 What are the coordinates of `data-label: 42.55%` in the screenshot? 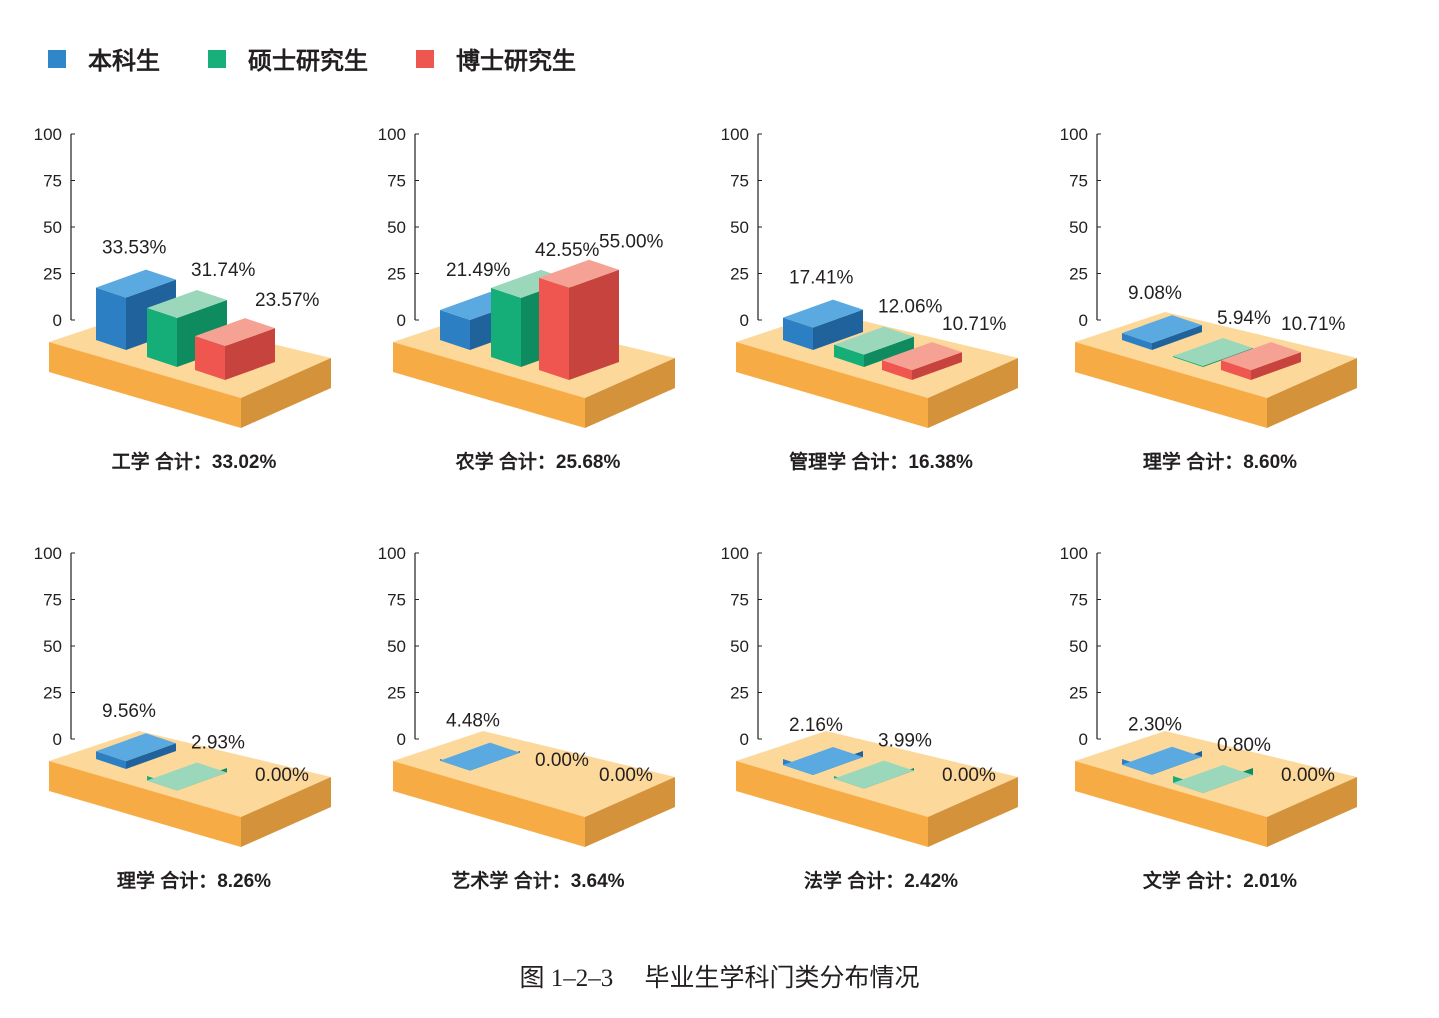 It's located at (567, 250).